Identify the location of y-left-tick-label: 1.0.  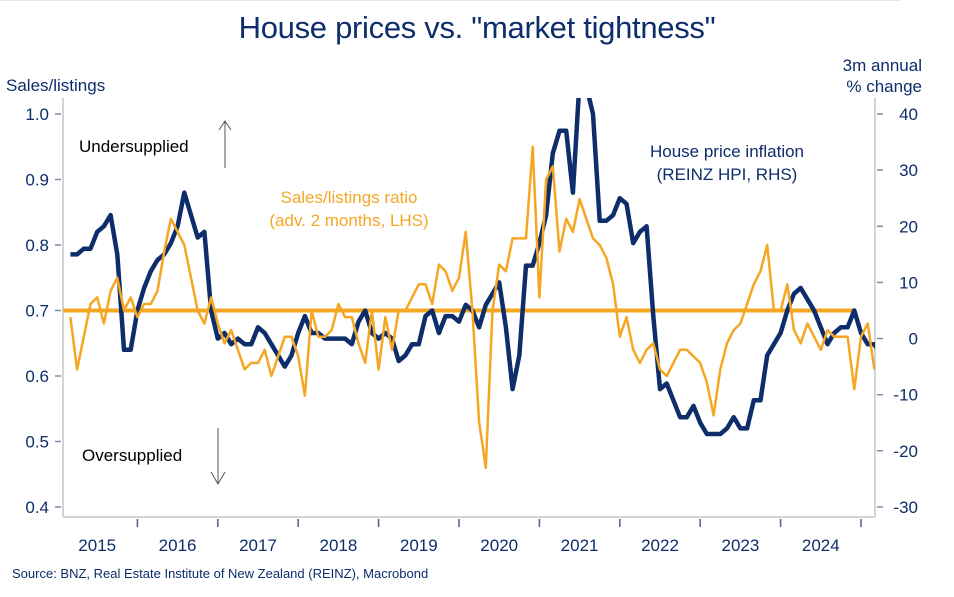
(37, 114).